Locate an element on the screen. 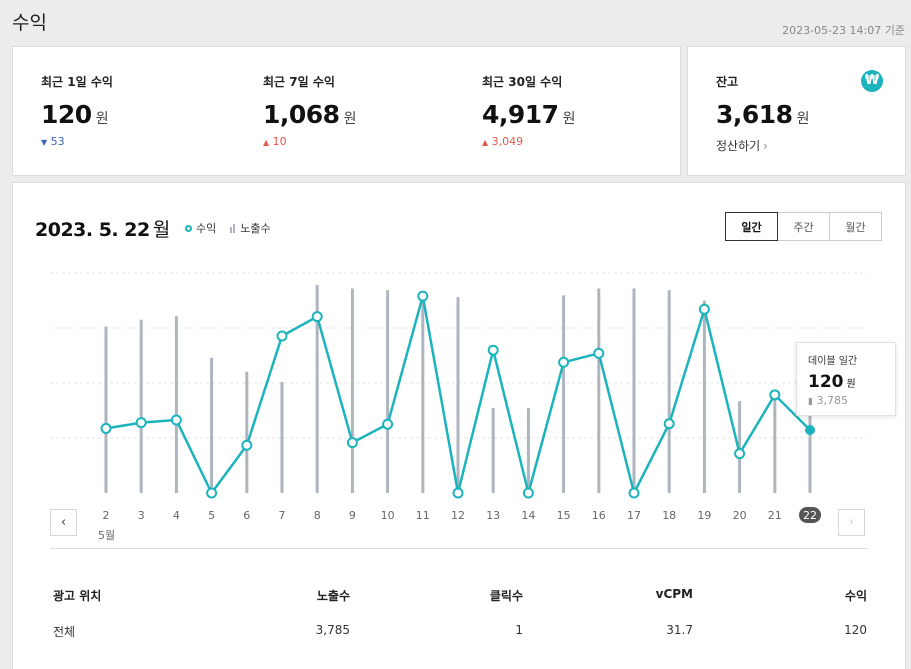  period-toggle: 일간 주간 월간 is located at coordinates (803, 226).